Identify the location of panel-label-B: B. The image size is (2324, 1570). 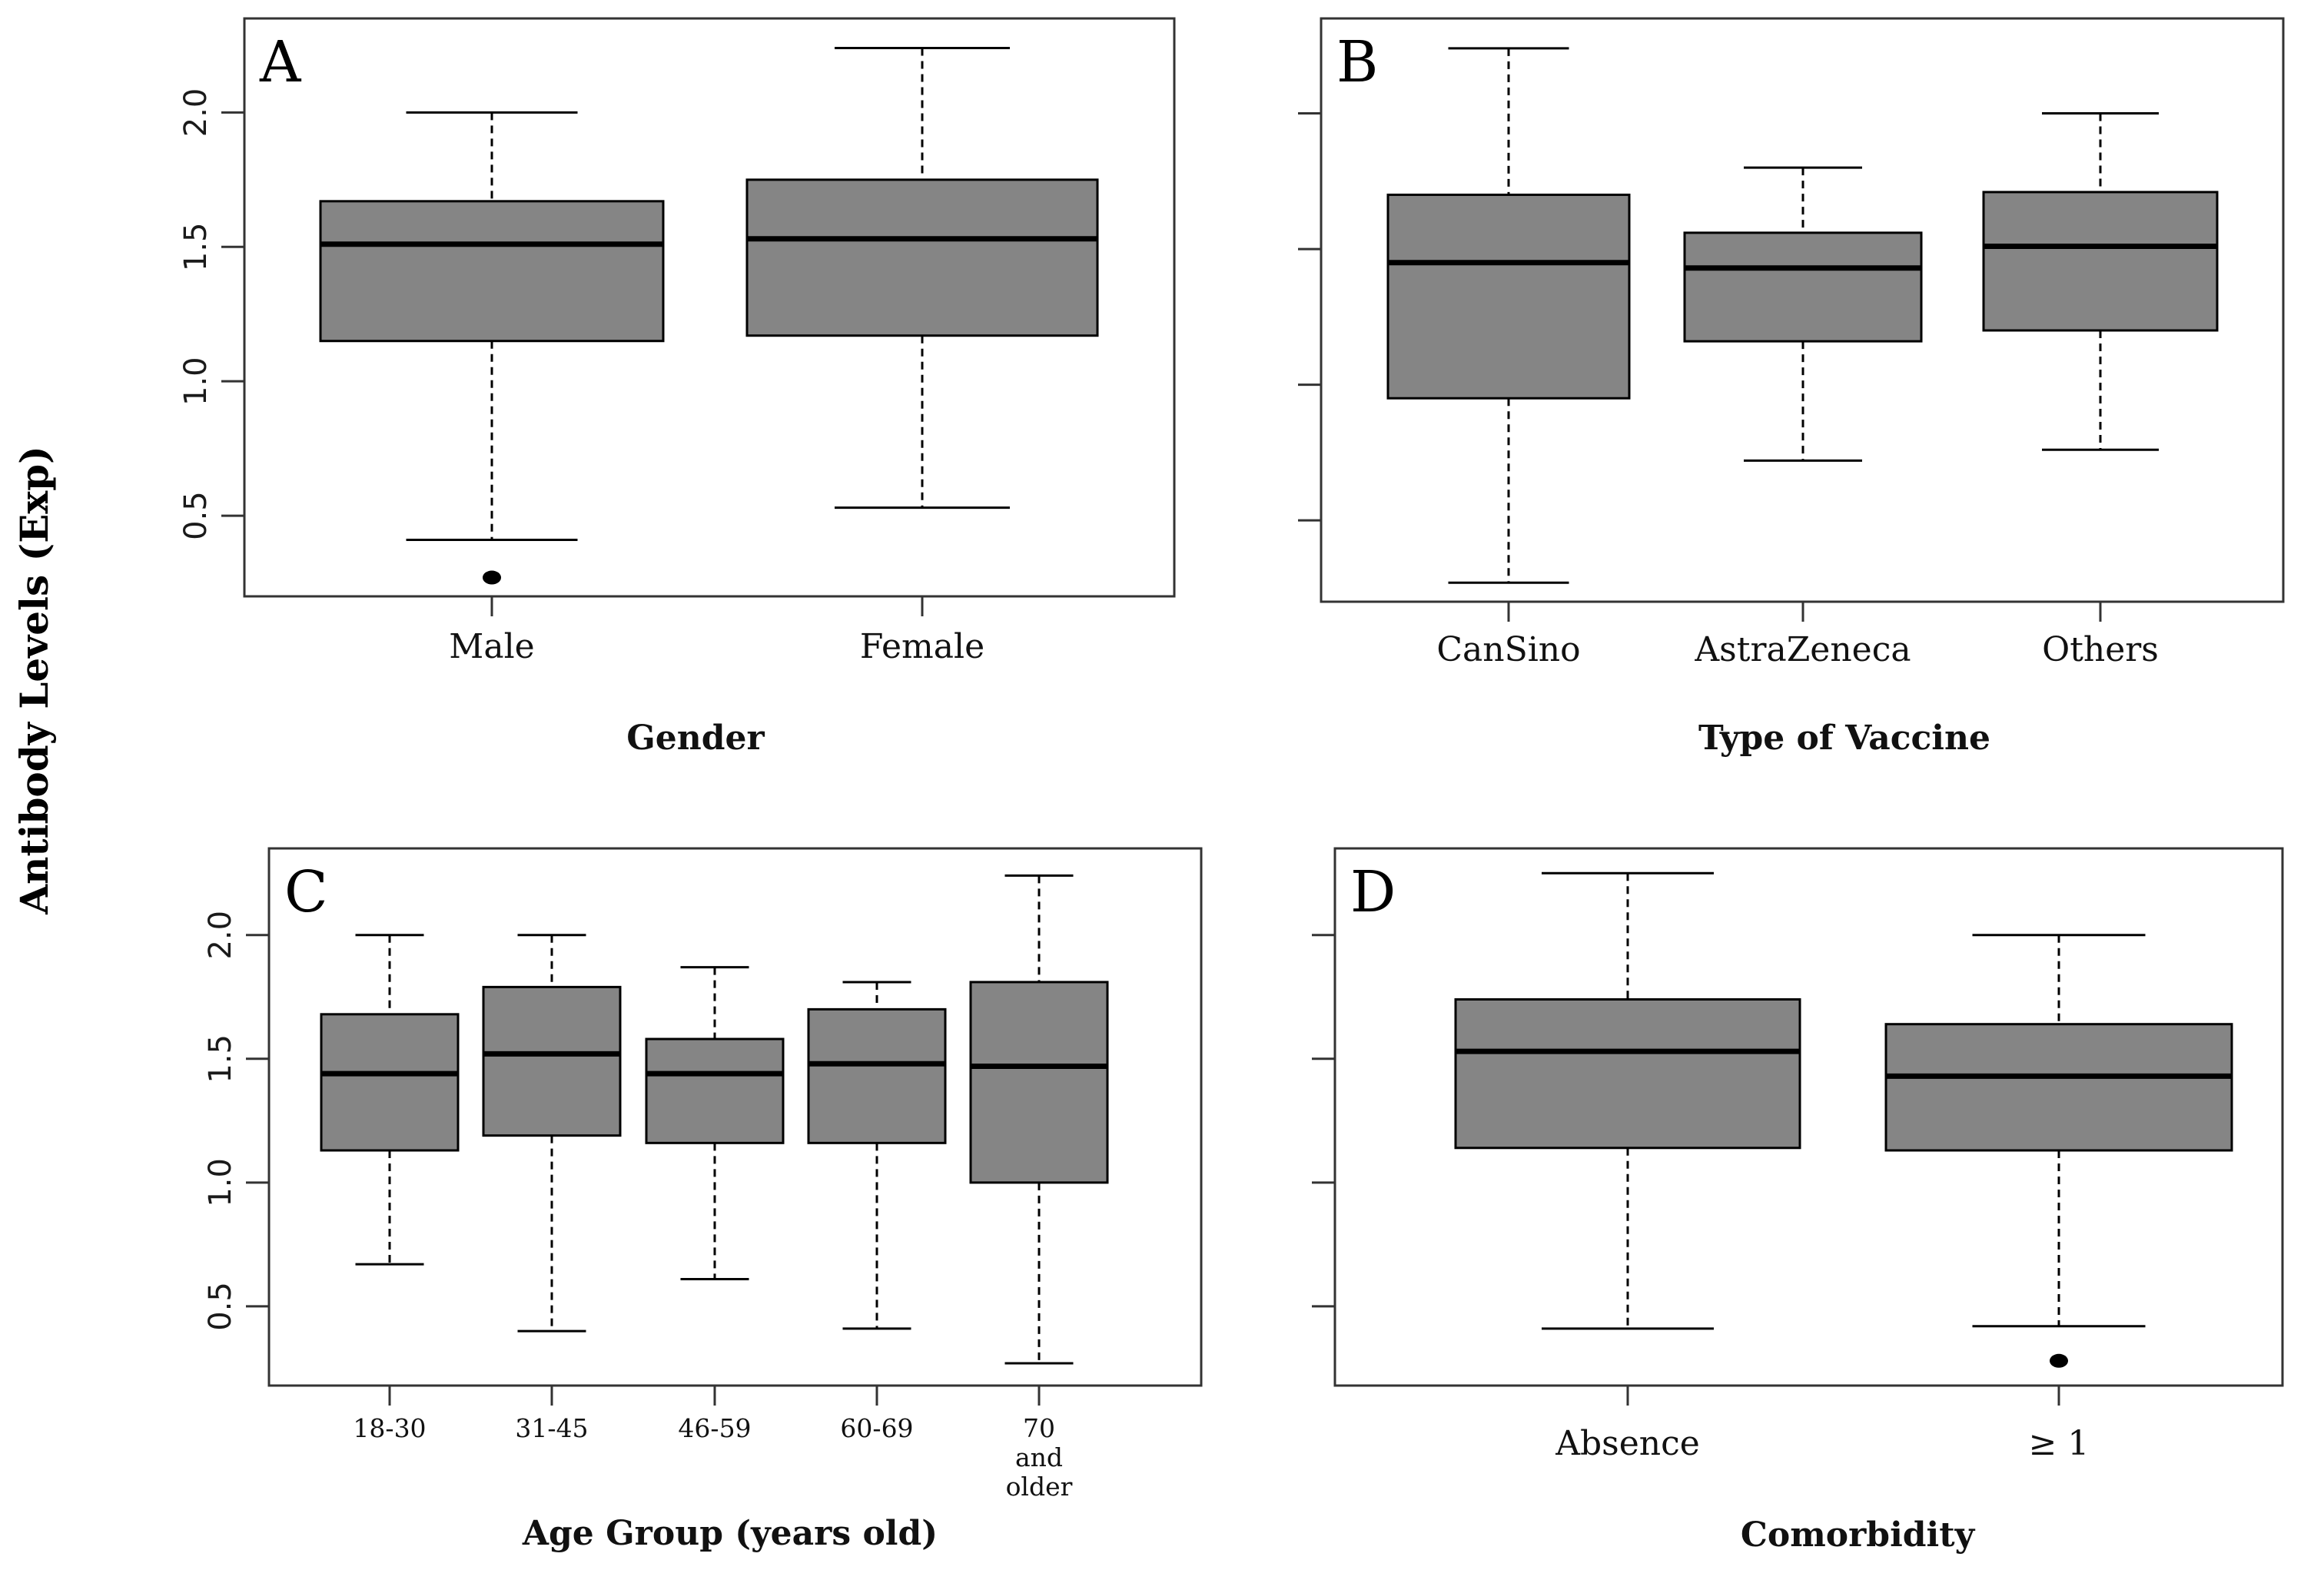
(1357, 62).